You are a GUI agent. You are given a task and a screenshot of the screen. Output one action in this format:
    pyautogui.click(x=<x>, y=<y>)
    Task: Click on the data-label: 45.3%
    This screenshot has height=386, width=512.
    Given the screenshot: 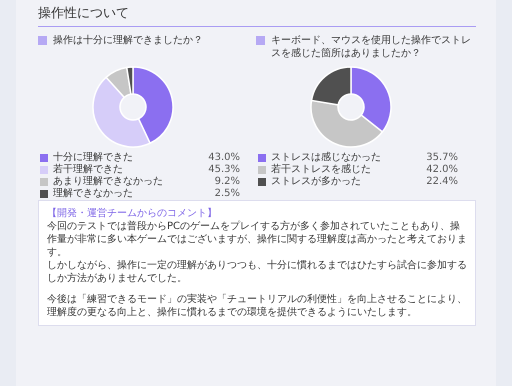 What is the action you would take?
    pyautogui.click(x=224, y=170)
    